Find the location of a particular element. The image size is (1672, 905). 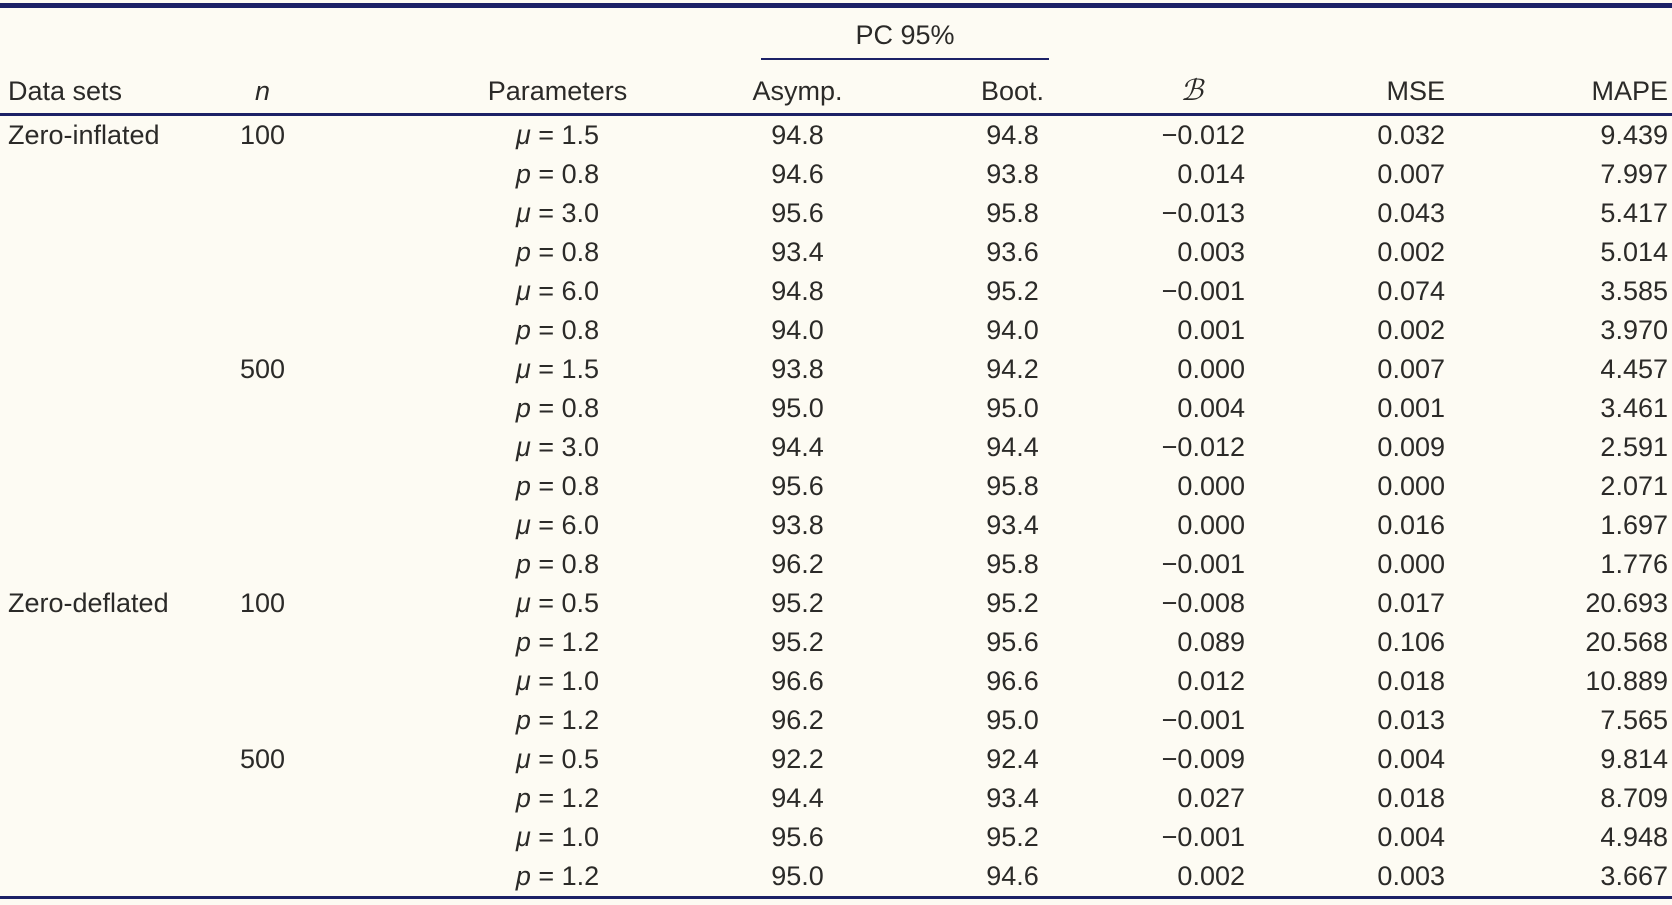

bias-cell: 0.014 is located at coordinates (1211, 174).